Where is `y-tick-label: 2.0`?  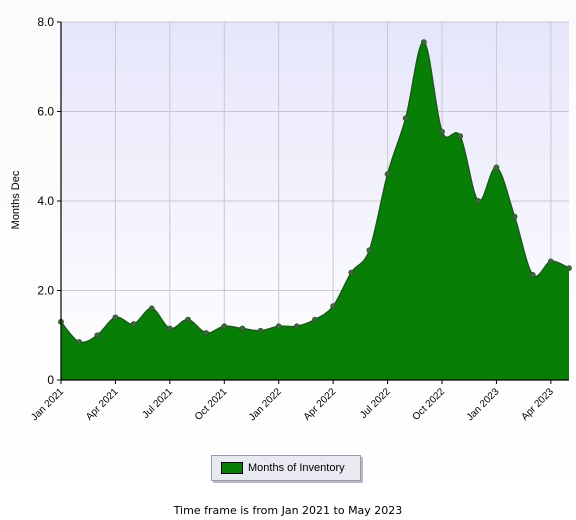 y-tick-label: 2.0 is located at coordinates (45, 291).